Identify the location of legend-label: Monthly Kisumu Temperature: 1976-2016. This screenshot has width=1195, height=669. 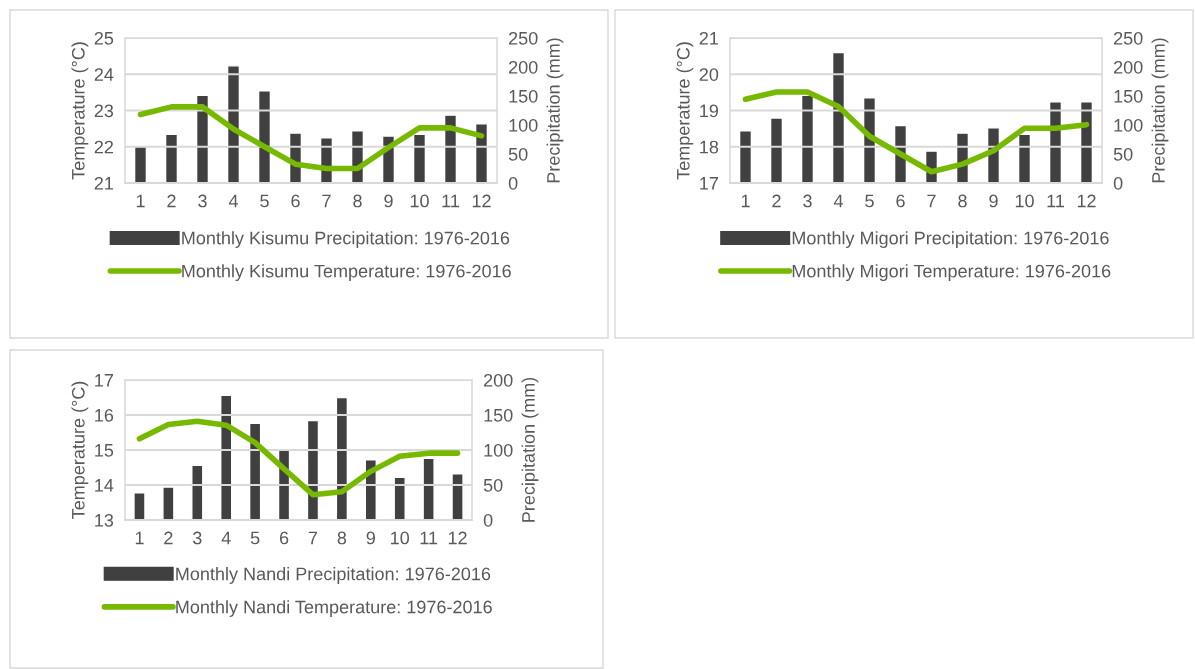
(346, 273).